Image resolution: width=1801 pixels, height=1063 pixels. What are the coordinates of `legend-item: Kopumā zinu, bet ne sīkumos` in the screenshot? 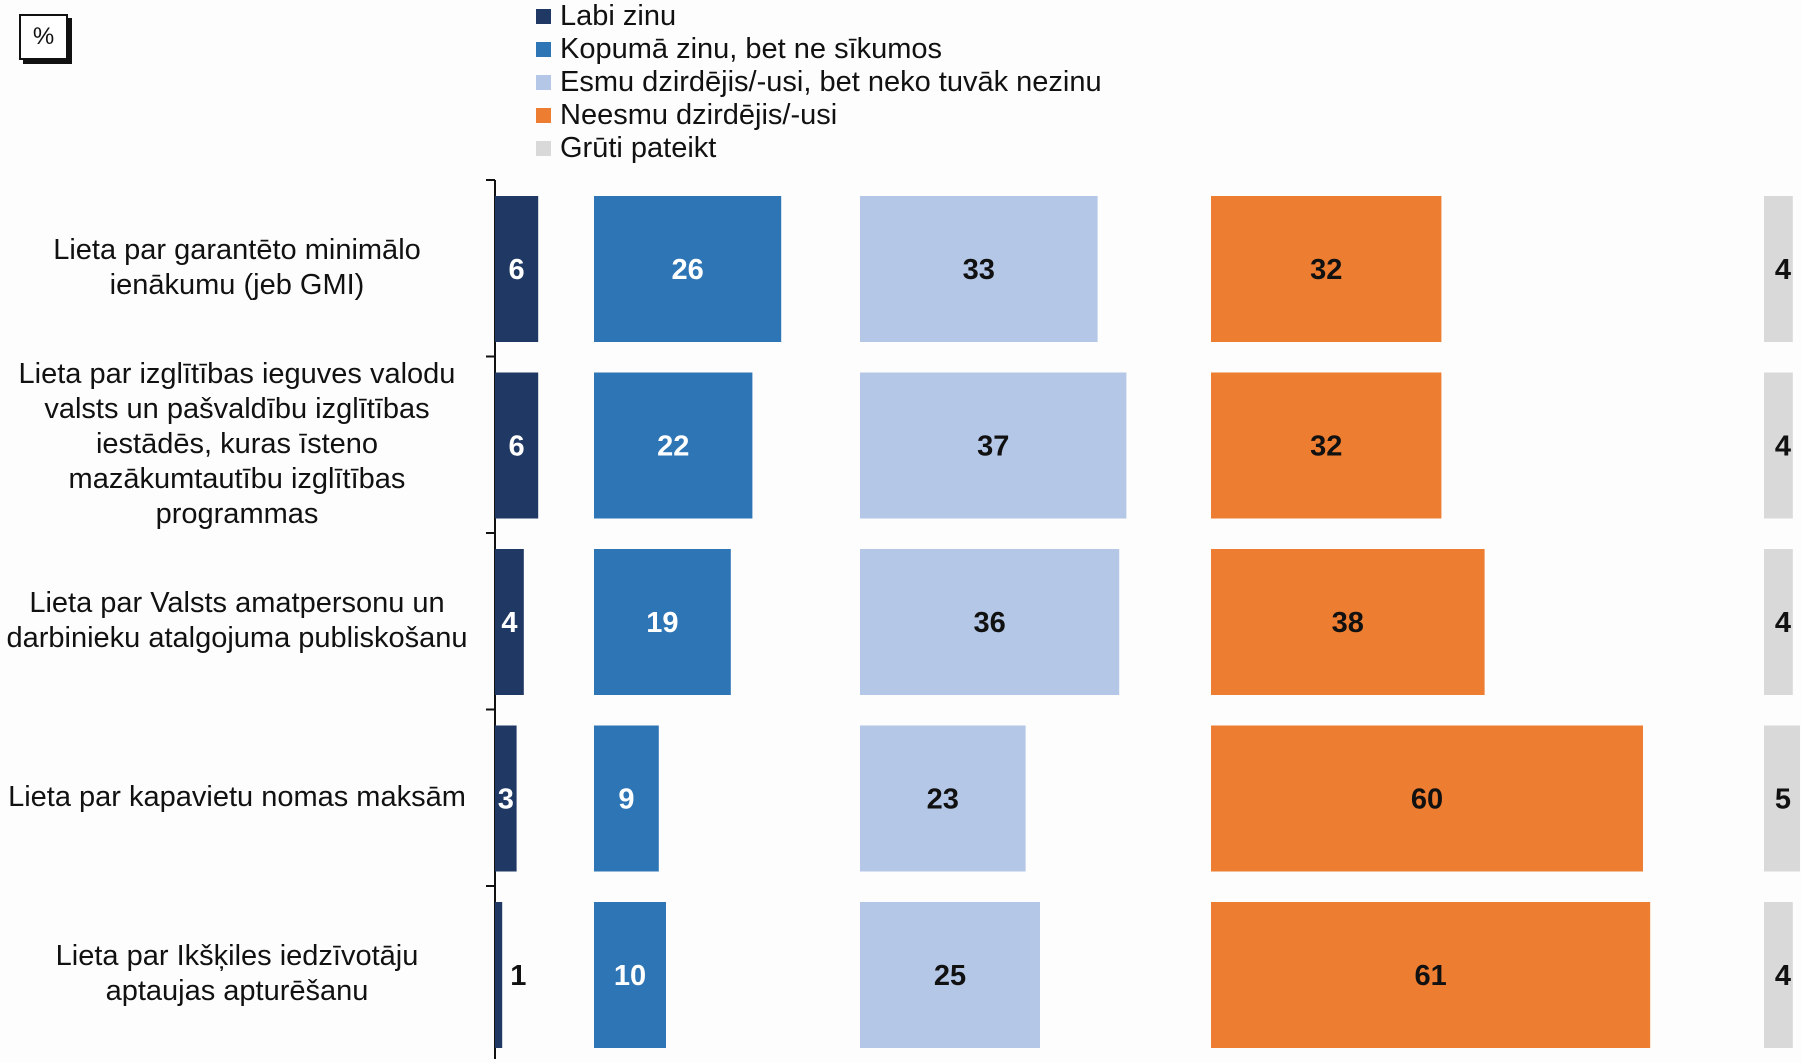 It's located at (819, 49).